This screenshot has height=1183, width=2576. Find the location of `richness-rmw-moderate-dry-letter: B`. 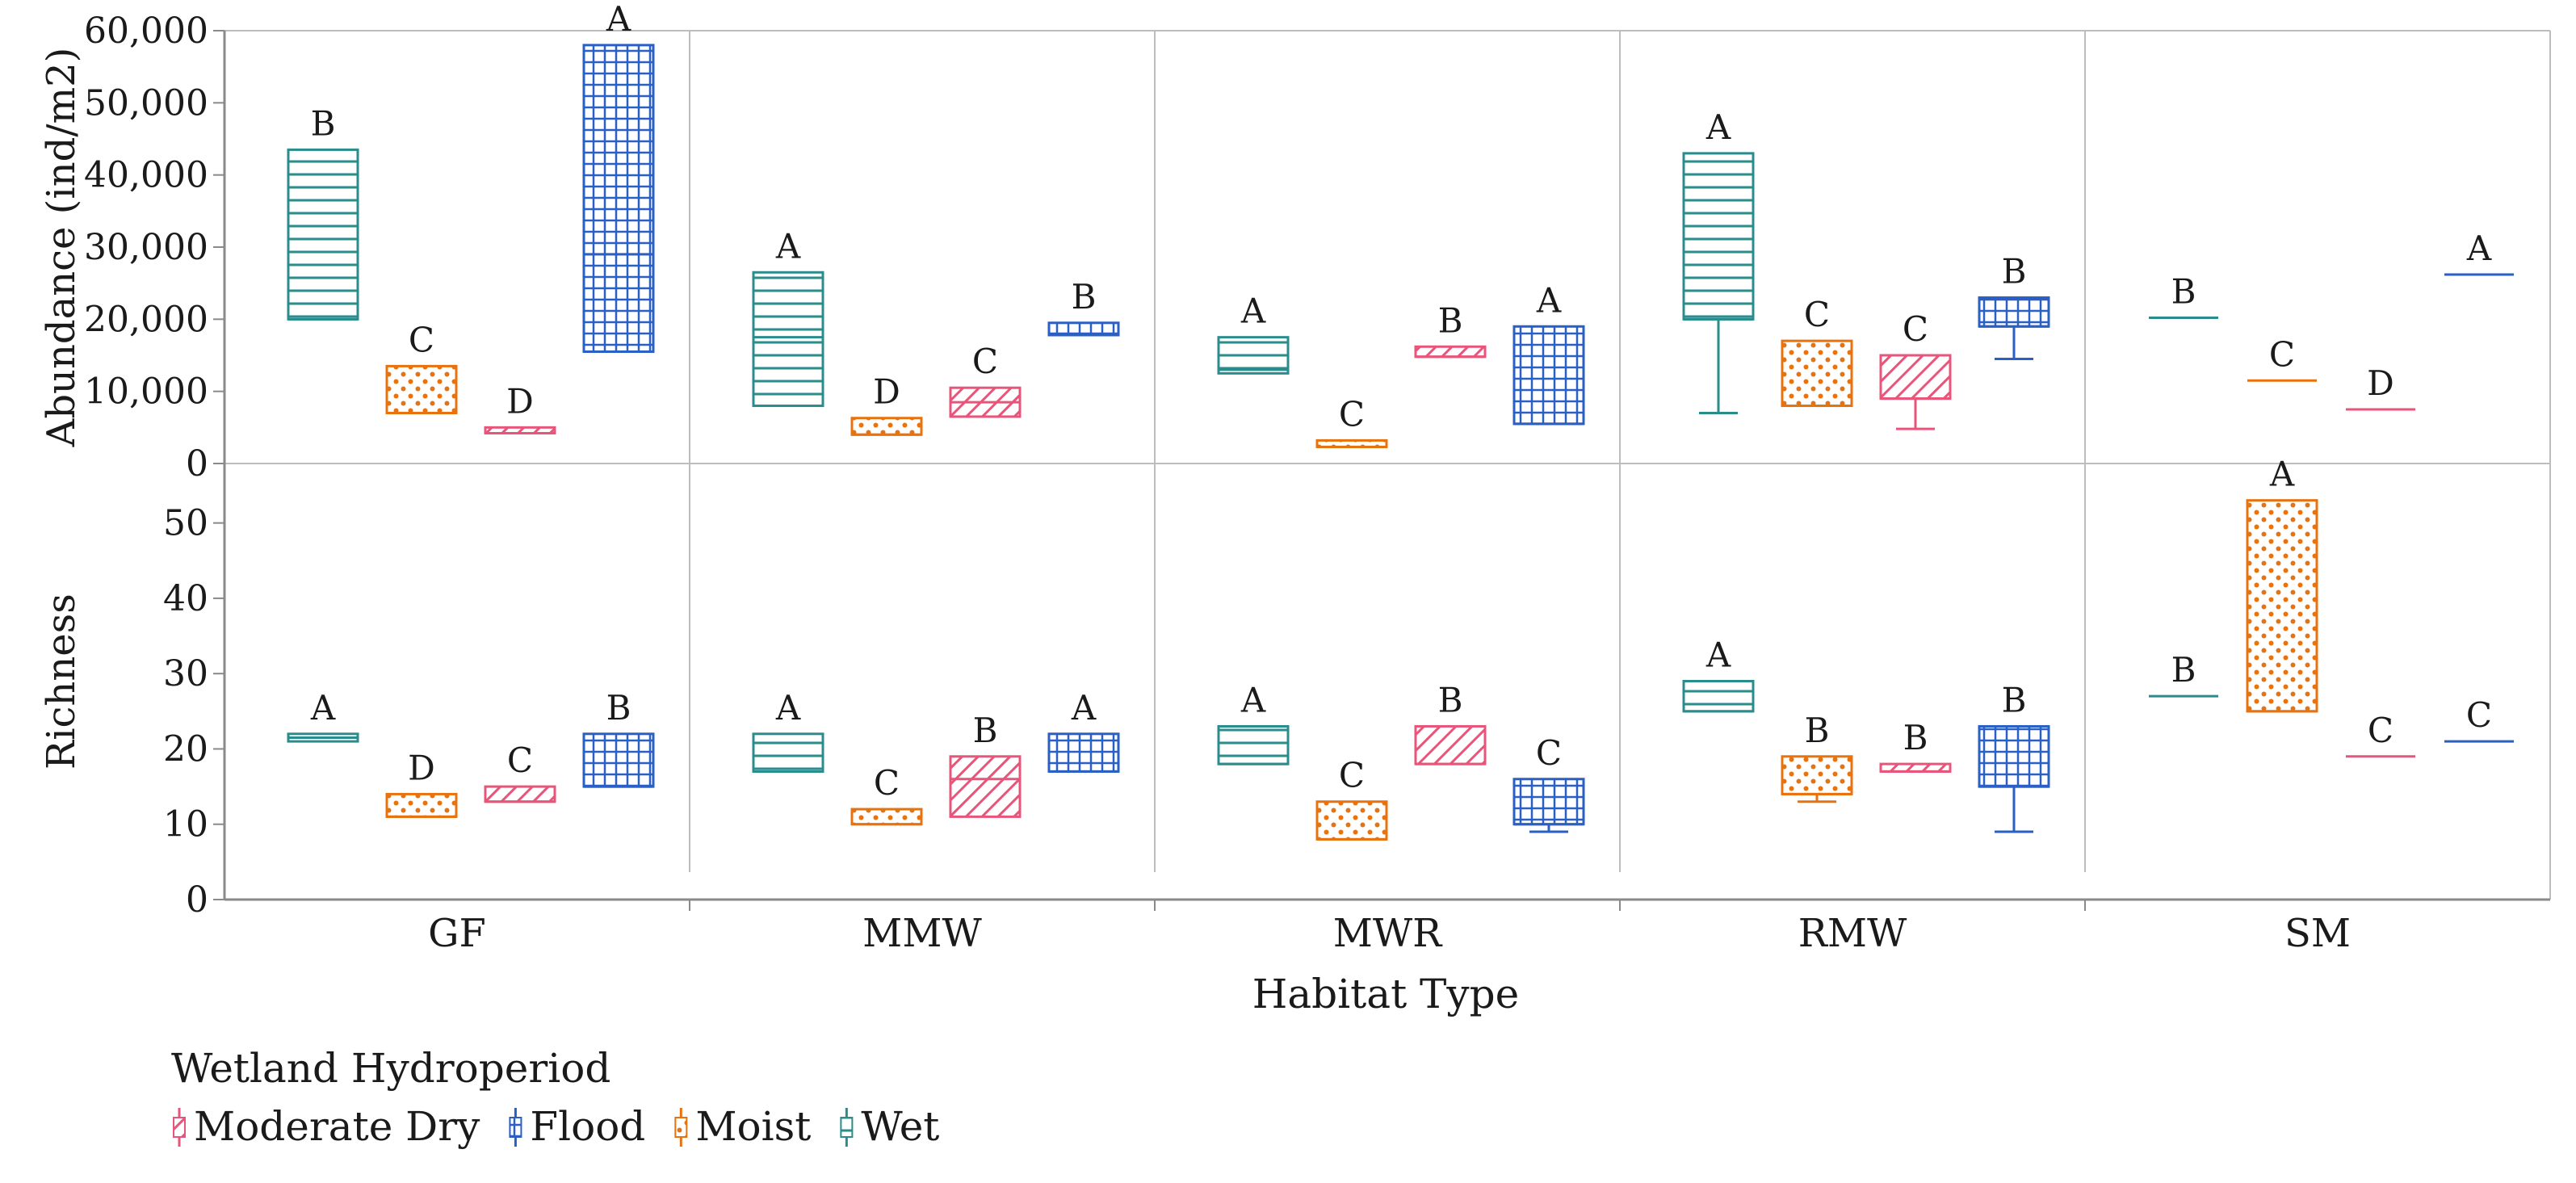

richness-rmw-moderate-dry-letter: B is located at coordinates (1915, 738).